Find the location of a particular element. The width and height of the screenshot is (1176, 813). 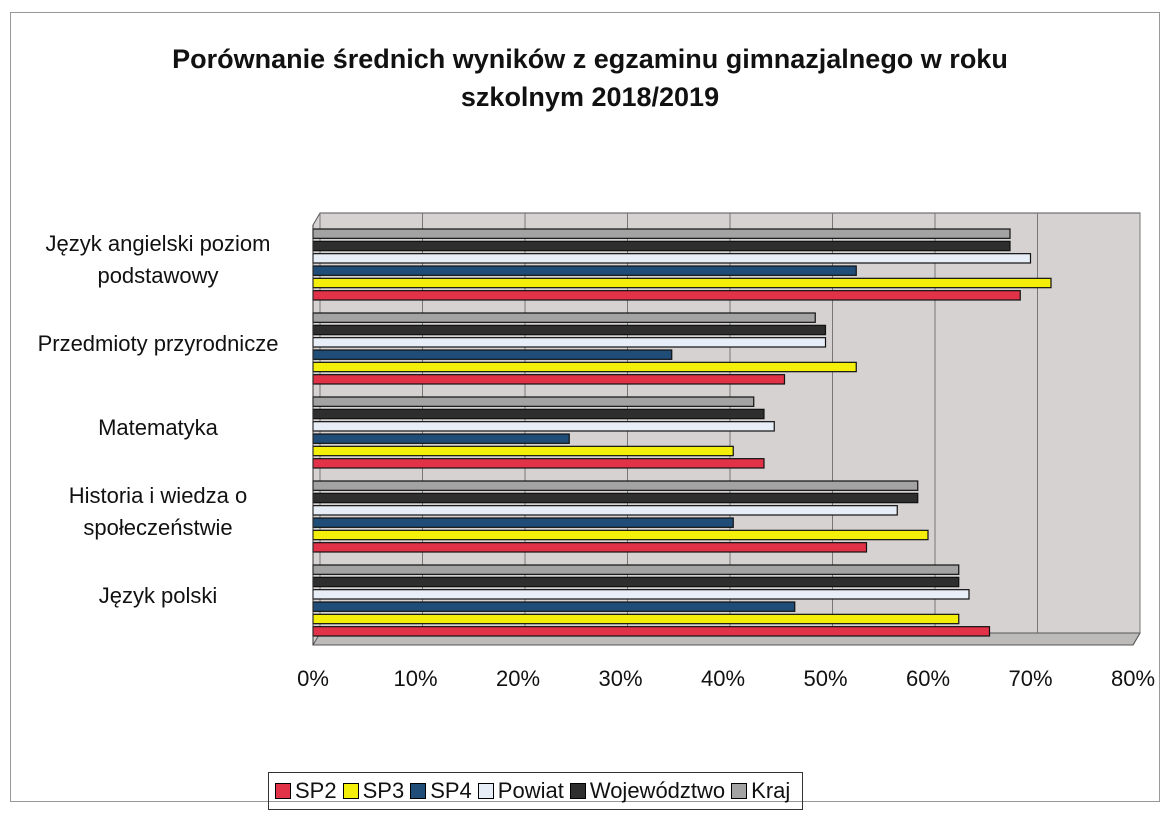

legend-item: Powiat is located at coordinates (520, 791).